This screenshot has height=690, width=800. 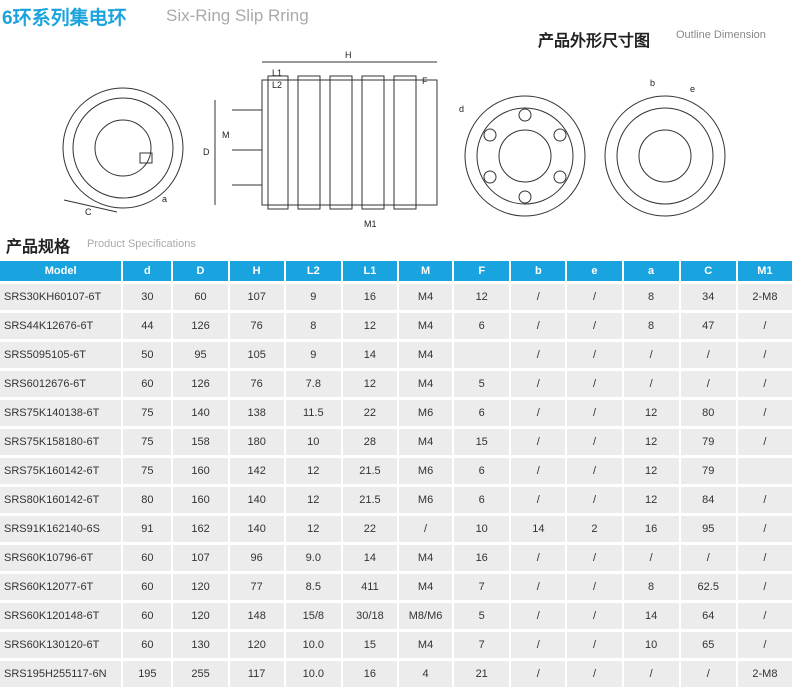 I want to click on table-cell: 75, so click(x=147, y=471).